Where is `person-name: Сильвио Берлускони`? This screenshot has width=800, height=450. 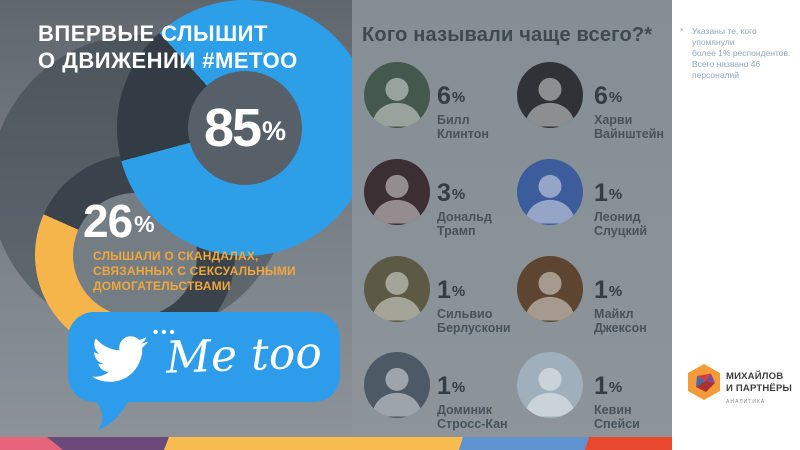 person-name: Сильвио Берлускони is located at coordinates (474, 321).